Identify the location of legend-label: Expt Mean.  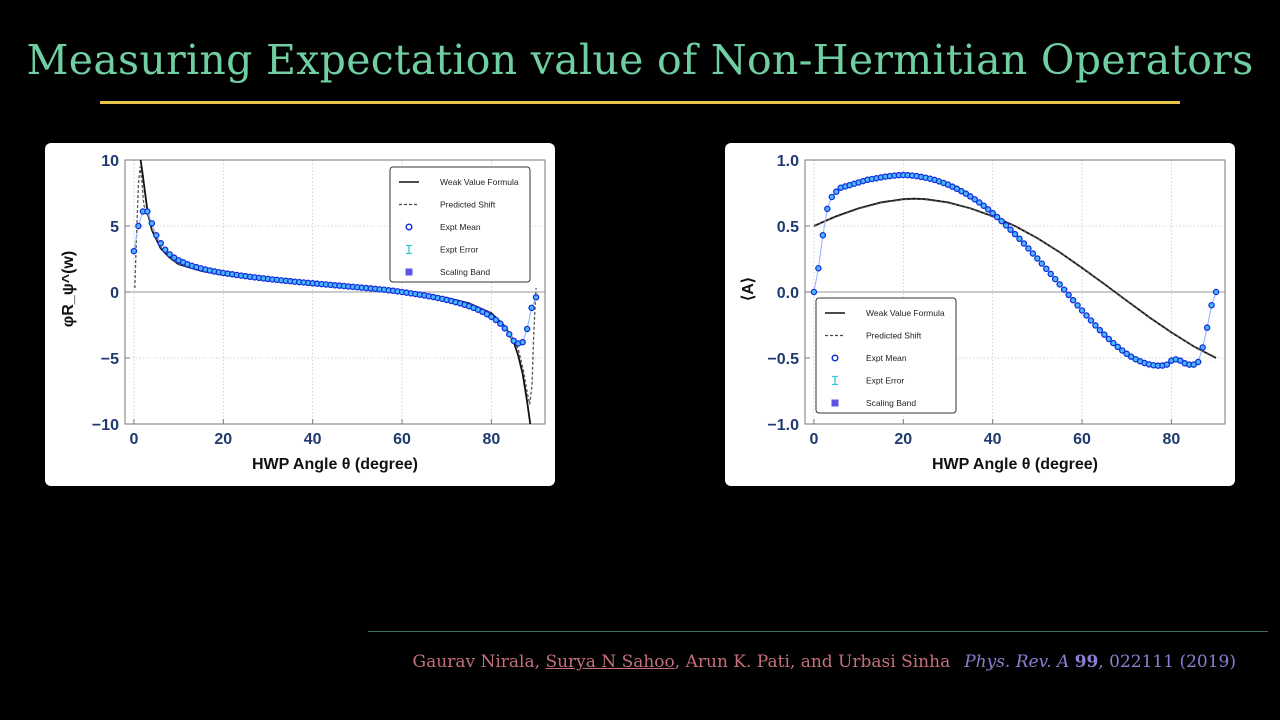
(886, 358).